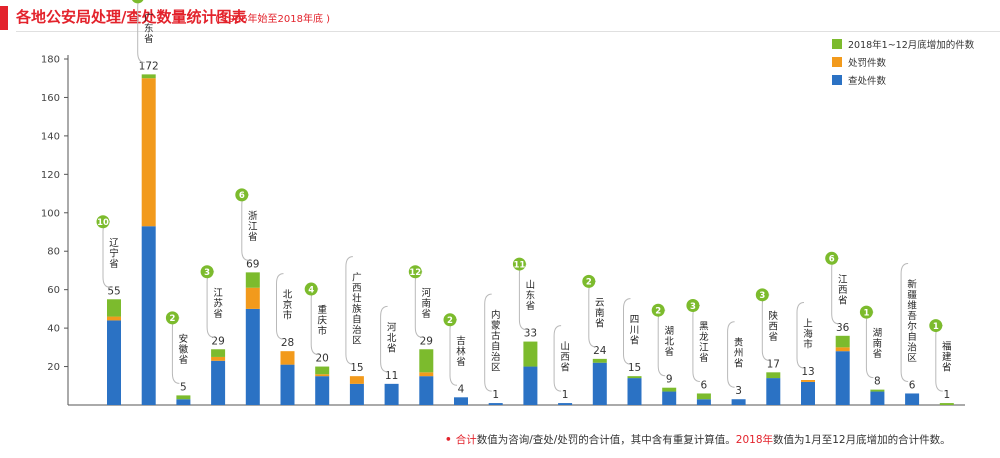 This screenshot has width=1000, height=458. I want to click on bar-total-label: 3, so click(738, 391).